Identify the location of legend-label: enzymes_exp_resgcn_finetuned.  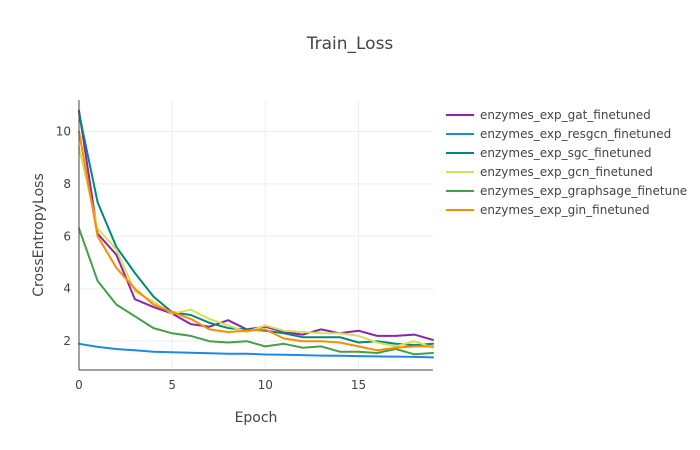
(575, 134).